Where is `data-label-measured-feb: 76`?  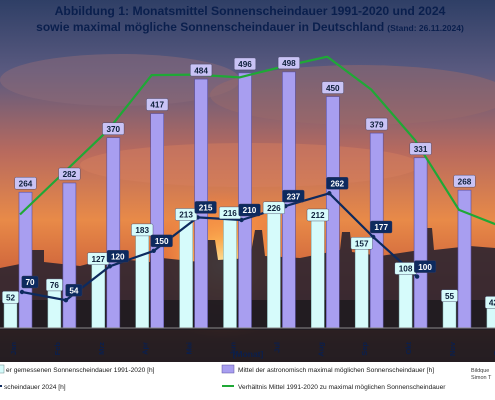
data-label-measured-feb: 76 is located at coordinates (55, 285).